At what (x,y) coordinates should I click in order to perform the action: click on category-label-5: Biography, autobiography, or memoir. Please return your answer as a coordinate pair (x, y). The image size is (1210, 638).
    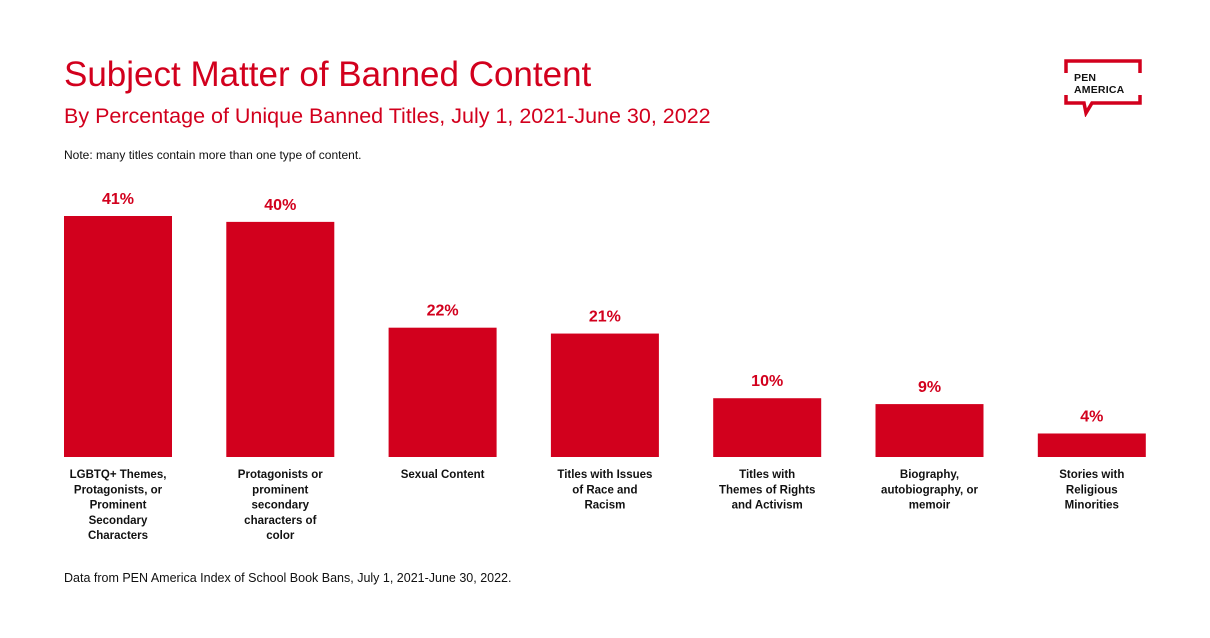
    Looking at the image, I should click on (929, 490).